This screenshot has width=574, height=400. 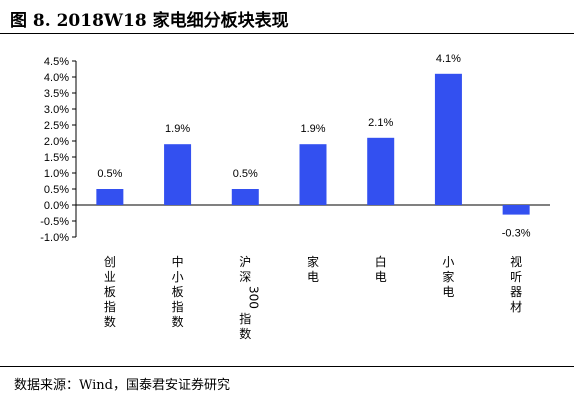 I want to click on category-label-digits: 300, so click(x=253, y=297).